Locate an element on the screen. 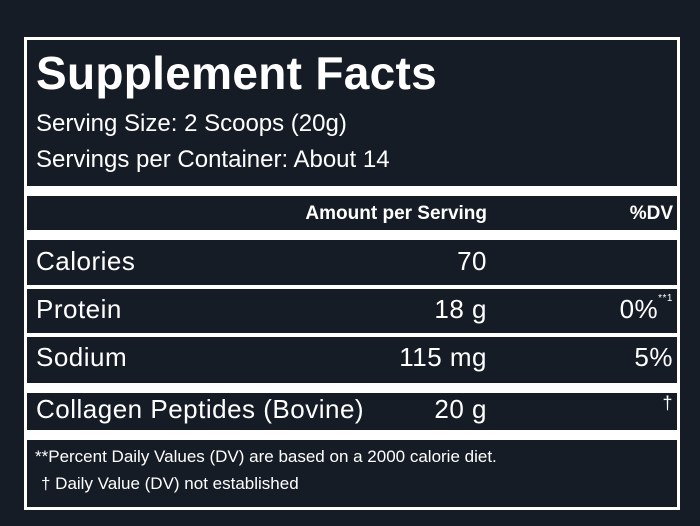 This screenshot has width=700, height=526. daily-value: 0%**1 is located at coordinates (646, 308).